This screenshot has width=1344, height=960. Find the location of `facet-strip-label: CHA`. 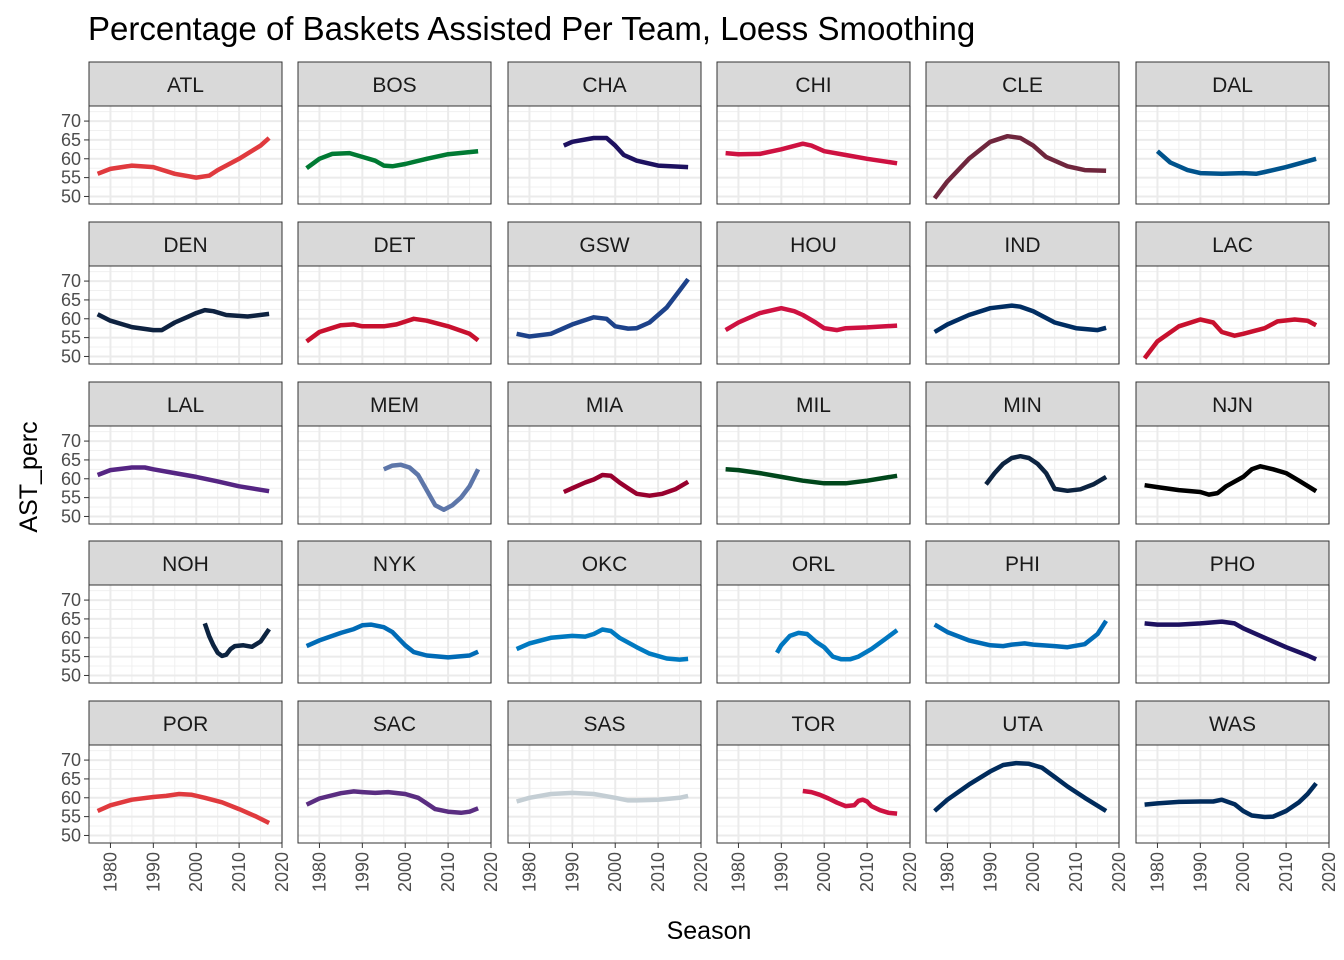

facet-strip-label: CHA is located at coordinates (604, 85).